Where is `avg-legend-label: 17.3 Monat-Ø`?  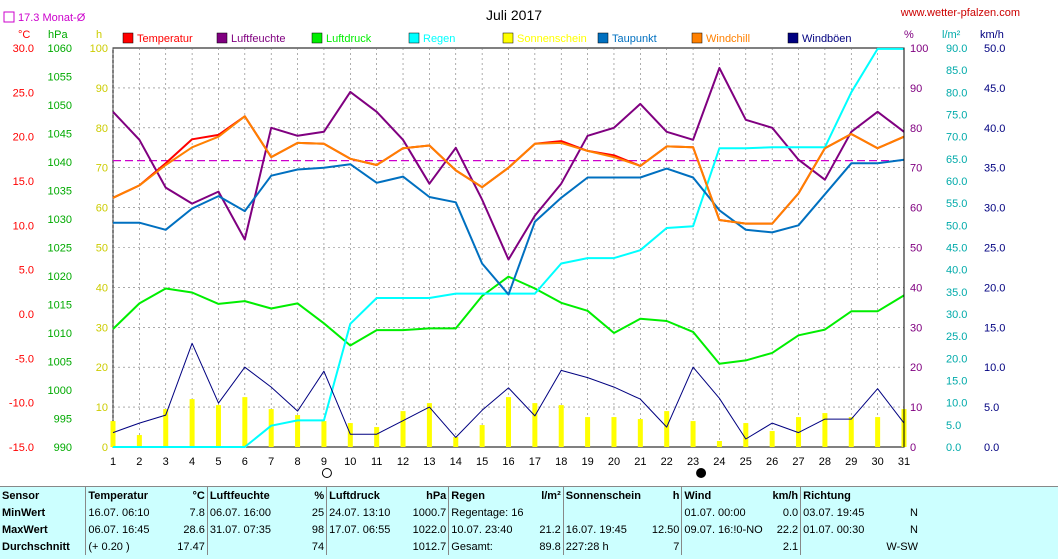
avg-legend-label: 17.3 Monat-Ø is located at coordinates (52, 18).